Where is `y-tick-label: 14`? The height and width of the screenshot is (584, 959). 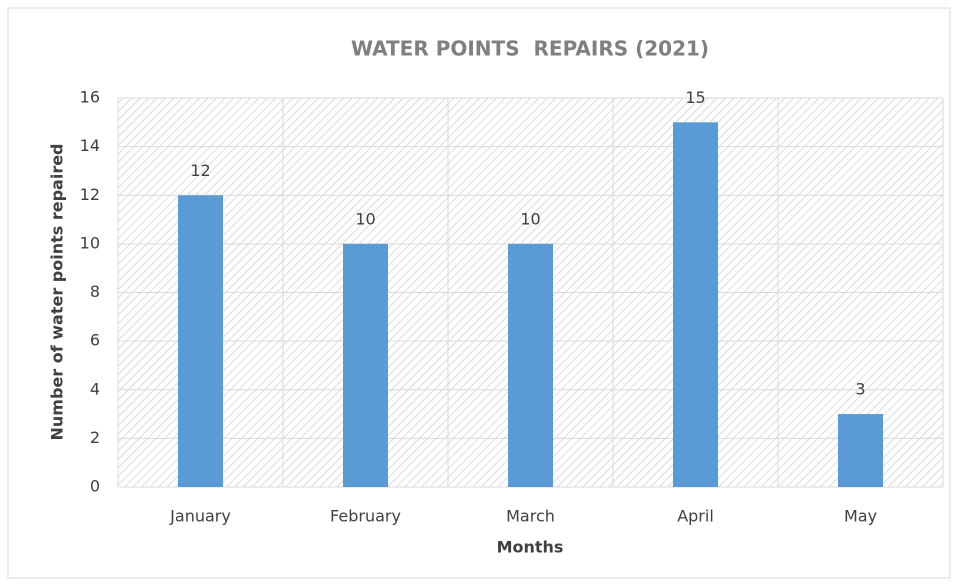 y-tick-label: 14 is located at coordinates (90, 145).